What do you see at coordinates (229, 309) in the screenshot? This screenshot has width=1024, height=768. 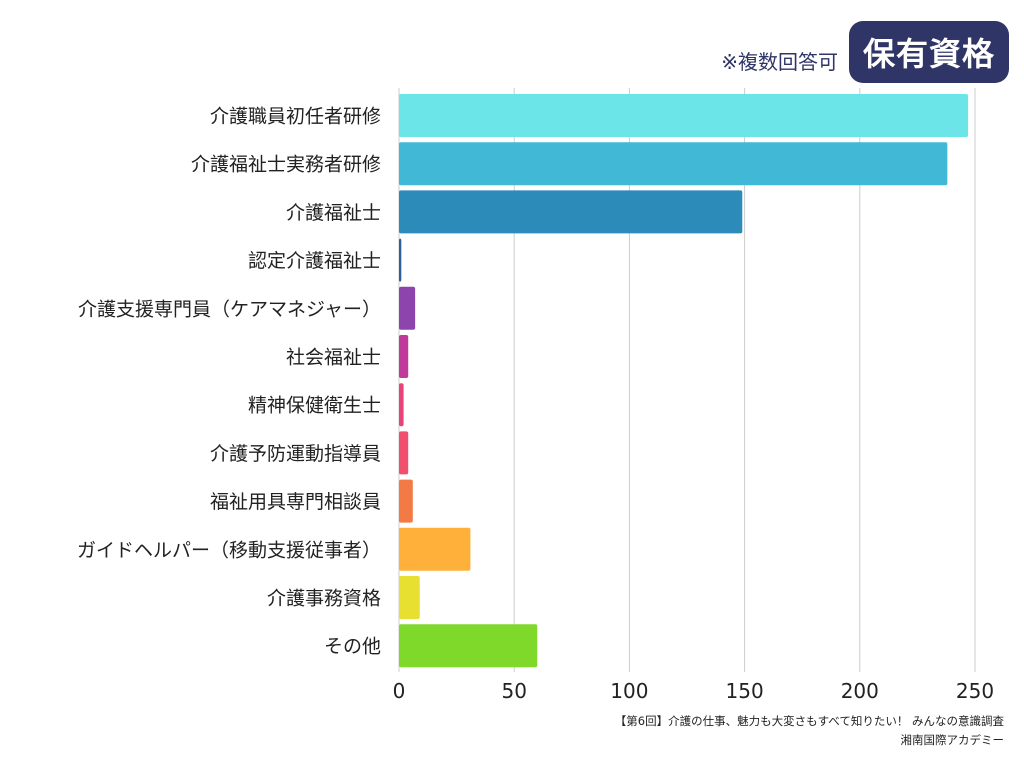 I see `category-label: 介護支援専門員（ケアマネジャー）` at bounding box center [229, 309].